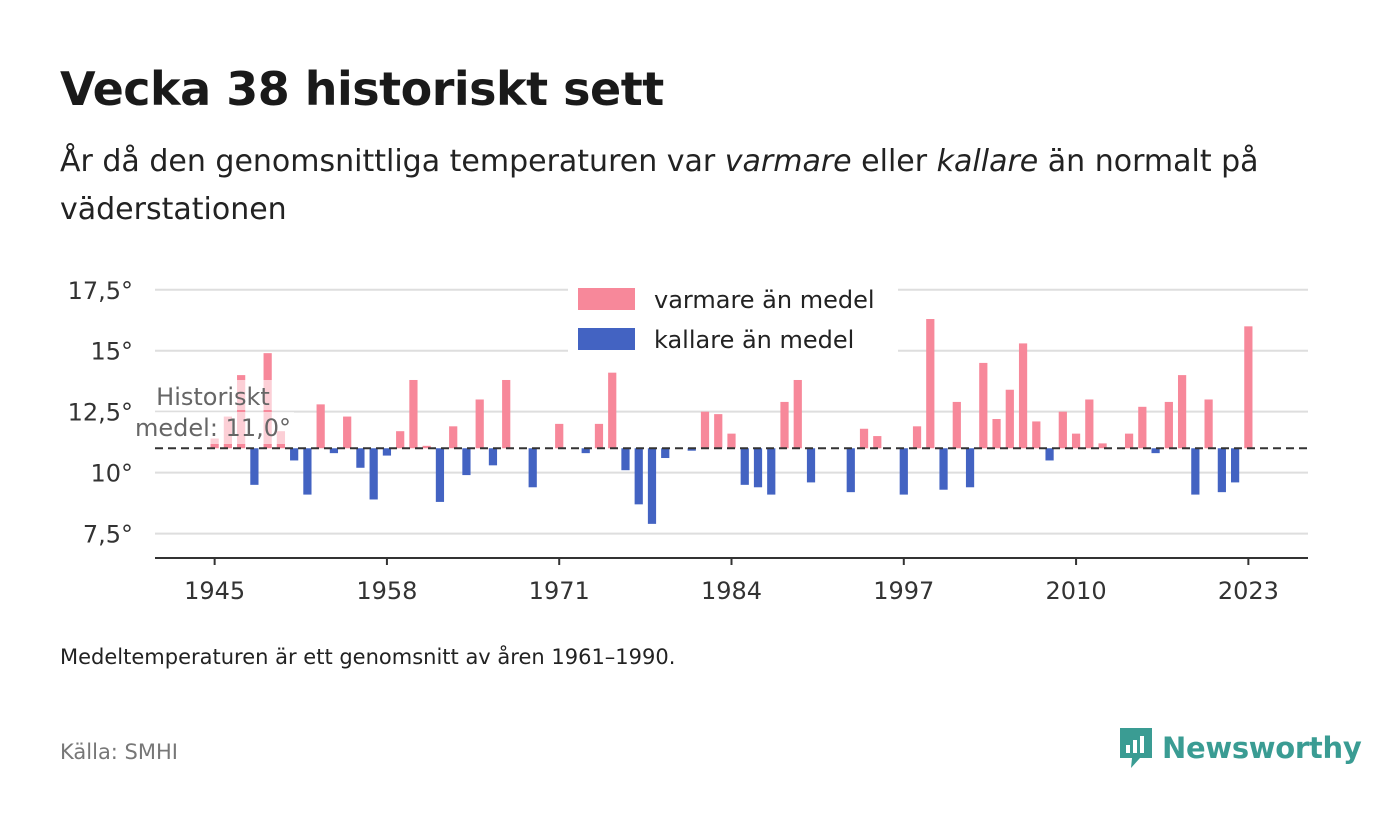  Describe the element at coordinates (111, 352) in the screenshot. I see `y-tick-label: 15°` at that location.